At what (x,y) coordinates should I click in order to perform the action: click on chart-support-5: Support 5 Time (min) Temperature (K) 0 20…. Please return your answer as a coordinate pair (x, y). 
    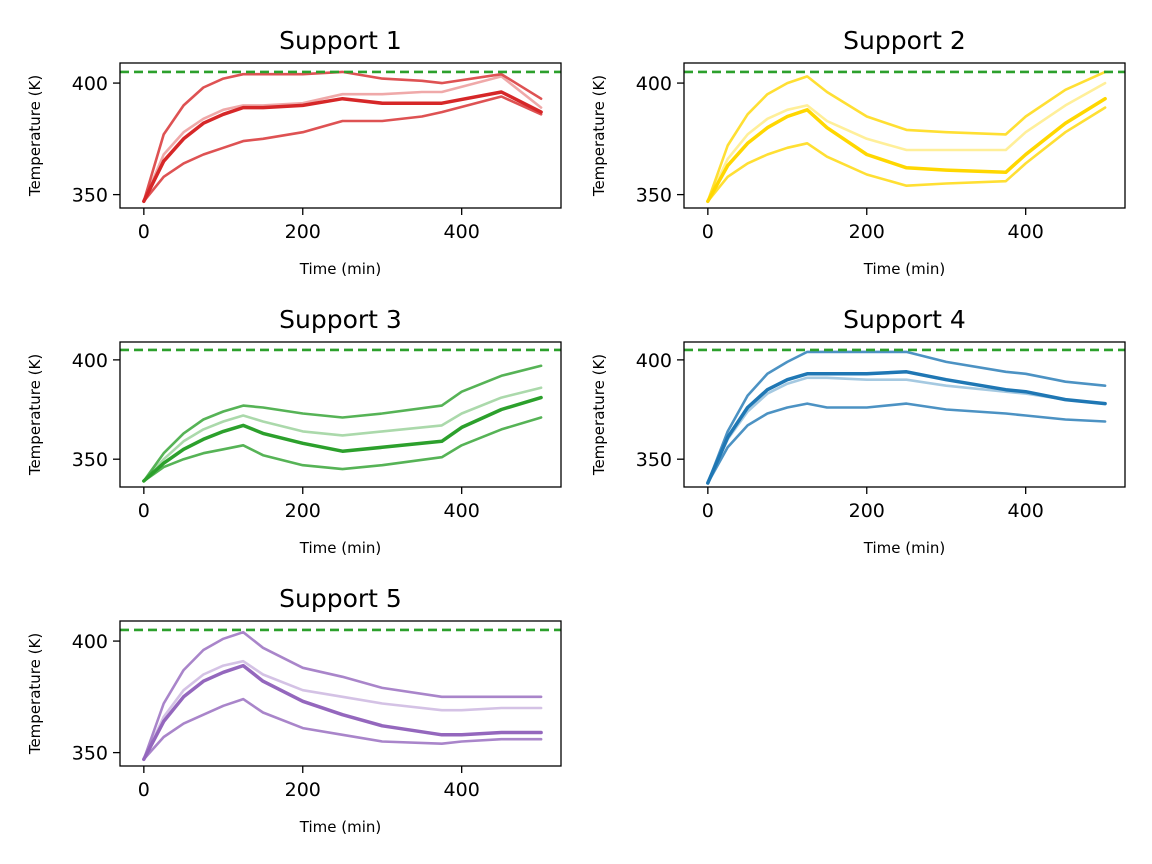
    Looking at the image, I should click on (294, 710).